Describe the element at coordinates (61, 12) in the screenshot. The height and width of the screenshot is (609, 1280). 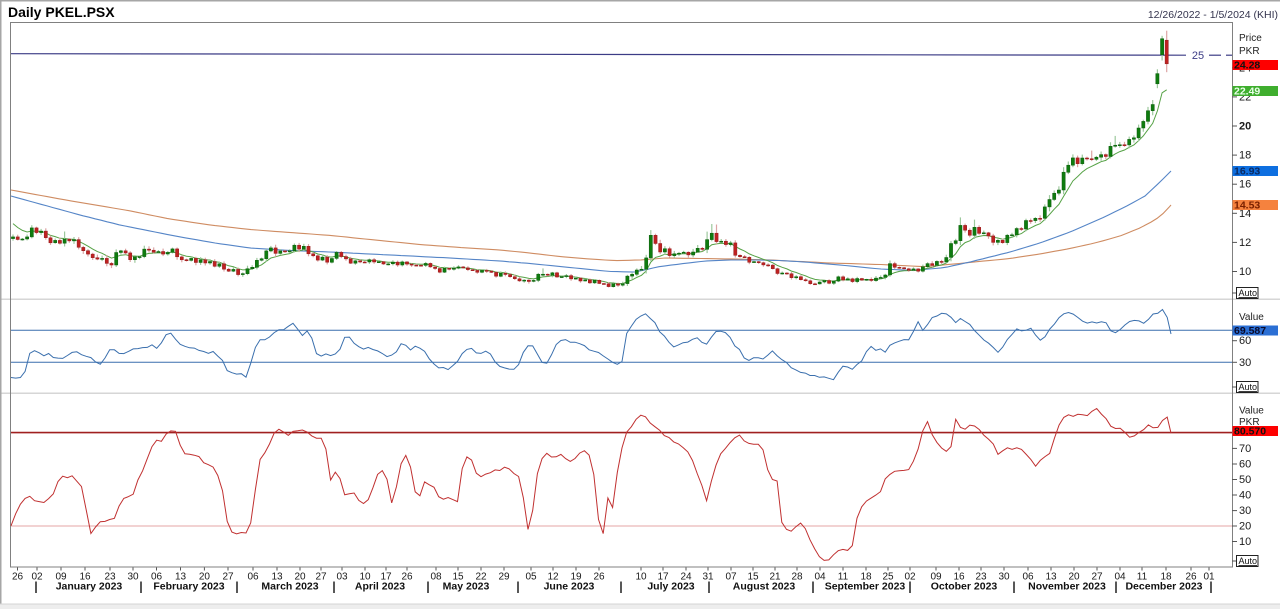
I see `svg-text: Daily PKEL.PSX` at that location.